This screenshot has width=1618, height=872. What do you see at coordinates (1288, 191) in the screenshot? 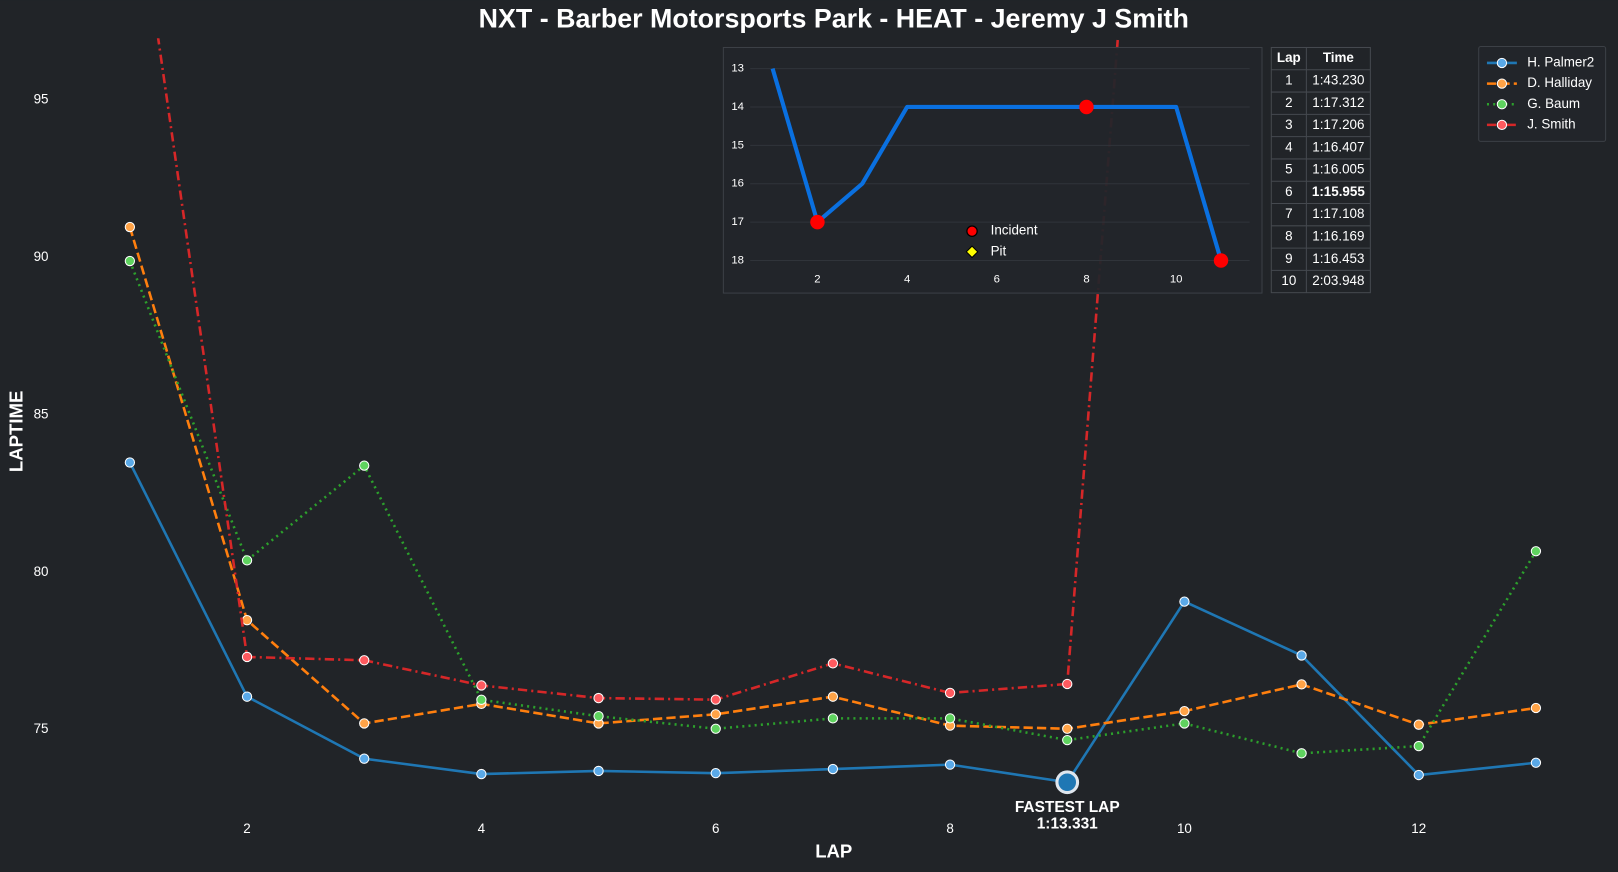
I see `table-cell: 6` at bounding box center [1288, 191].